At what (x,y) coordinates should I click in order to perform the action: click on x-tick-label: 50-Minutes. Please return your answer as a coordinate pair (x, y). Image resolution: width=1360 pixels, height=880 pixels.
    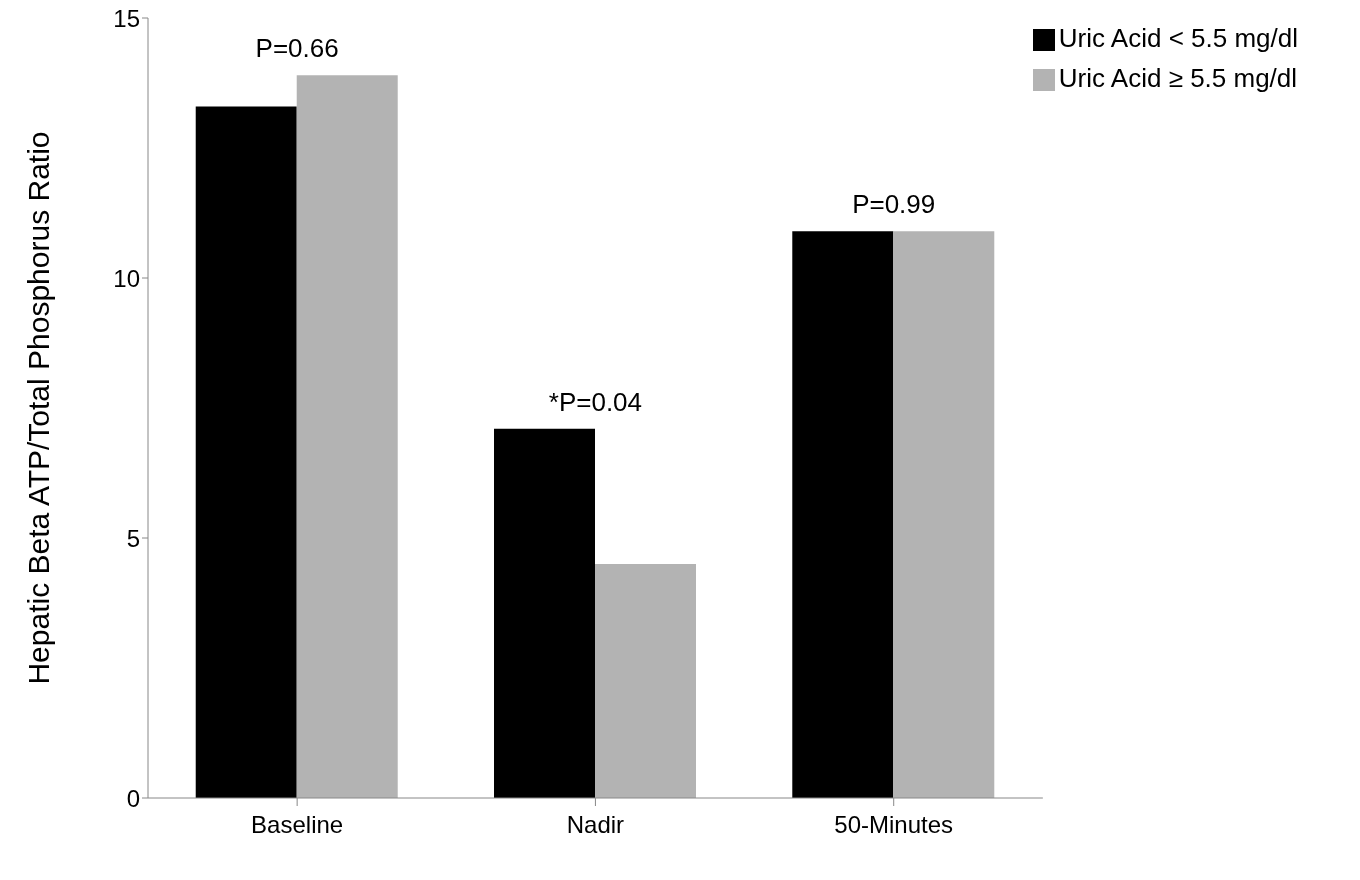
    Looking at the image, I should click on (894, 825).